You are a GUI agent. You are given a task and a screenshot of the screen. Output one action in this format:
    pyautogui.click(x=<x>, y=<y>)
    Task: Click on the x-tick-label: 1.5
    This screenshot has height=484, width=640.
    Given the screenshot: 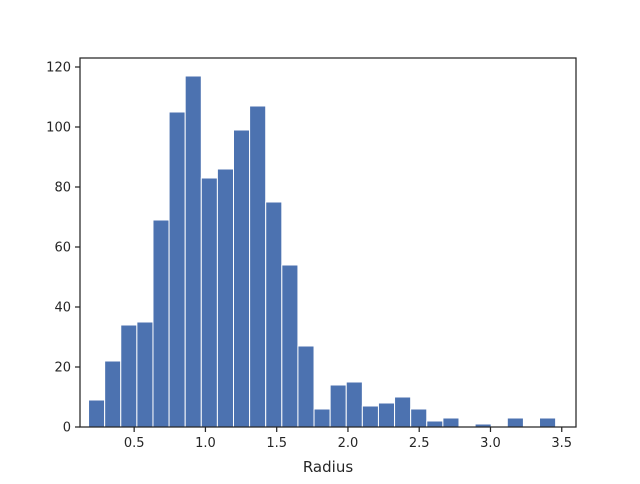 What is the action you would take?
    pyautogui.click(x=276, y=443)
    